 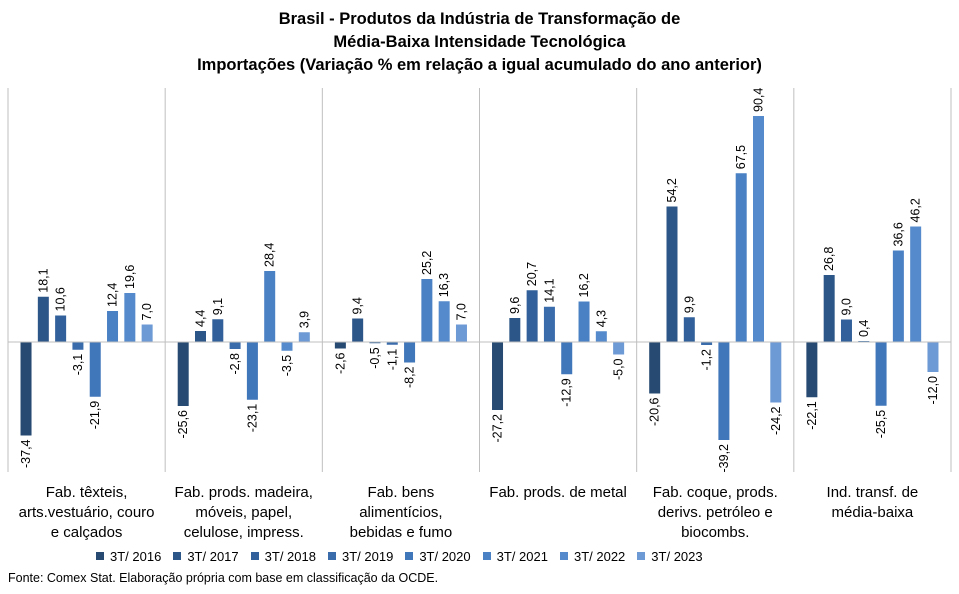 What do you see at coordinates (898, 234) in the screenshot?
I see `bar-value-label: 36,6` at bounding box center [898, 234].